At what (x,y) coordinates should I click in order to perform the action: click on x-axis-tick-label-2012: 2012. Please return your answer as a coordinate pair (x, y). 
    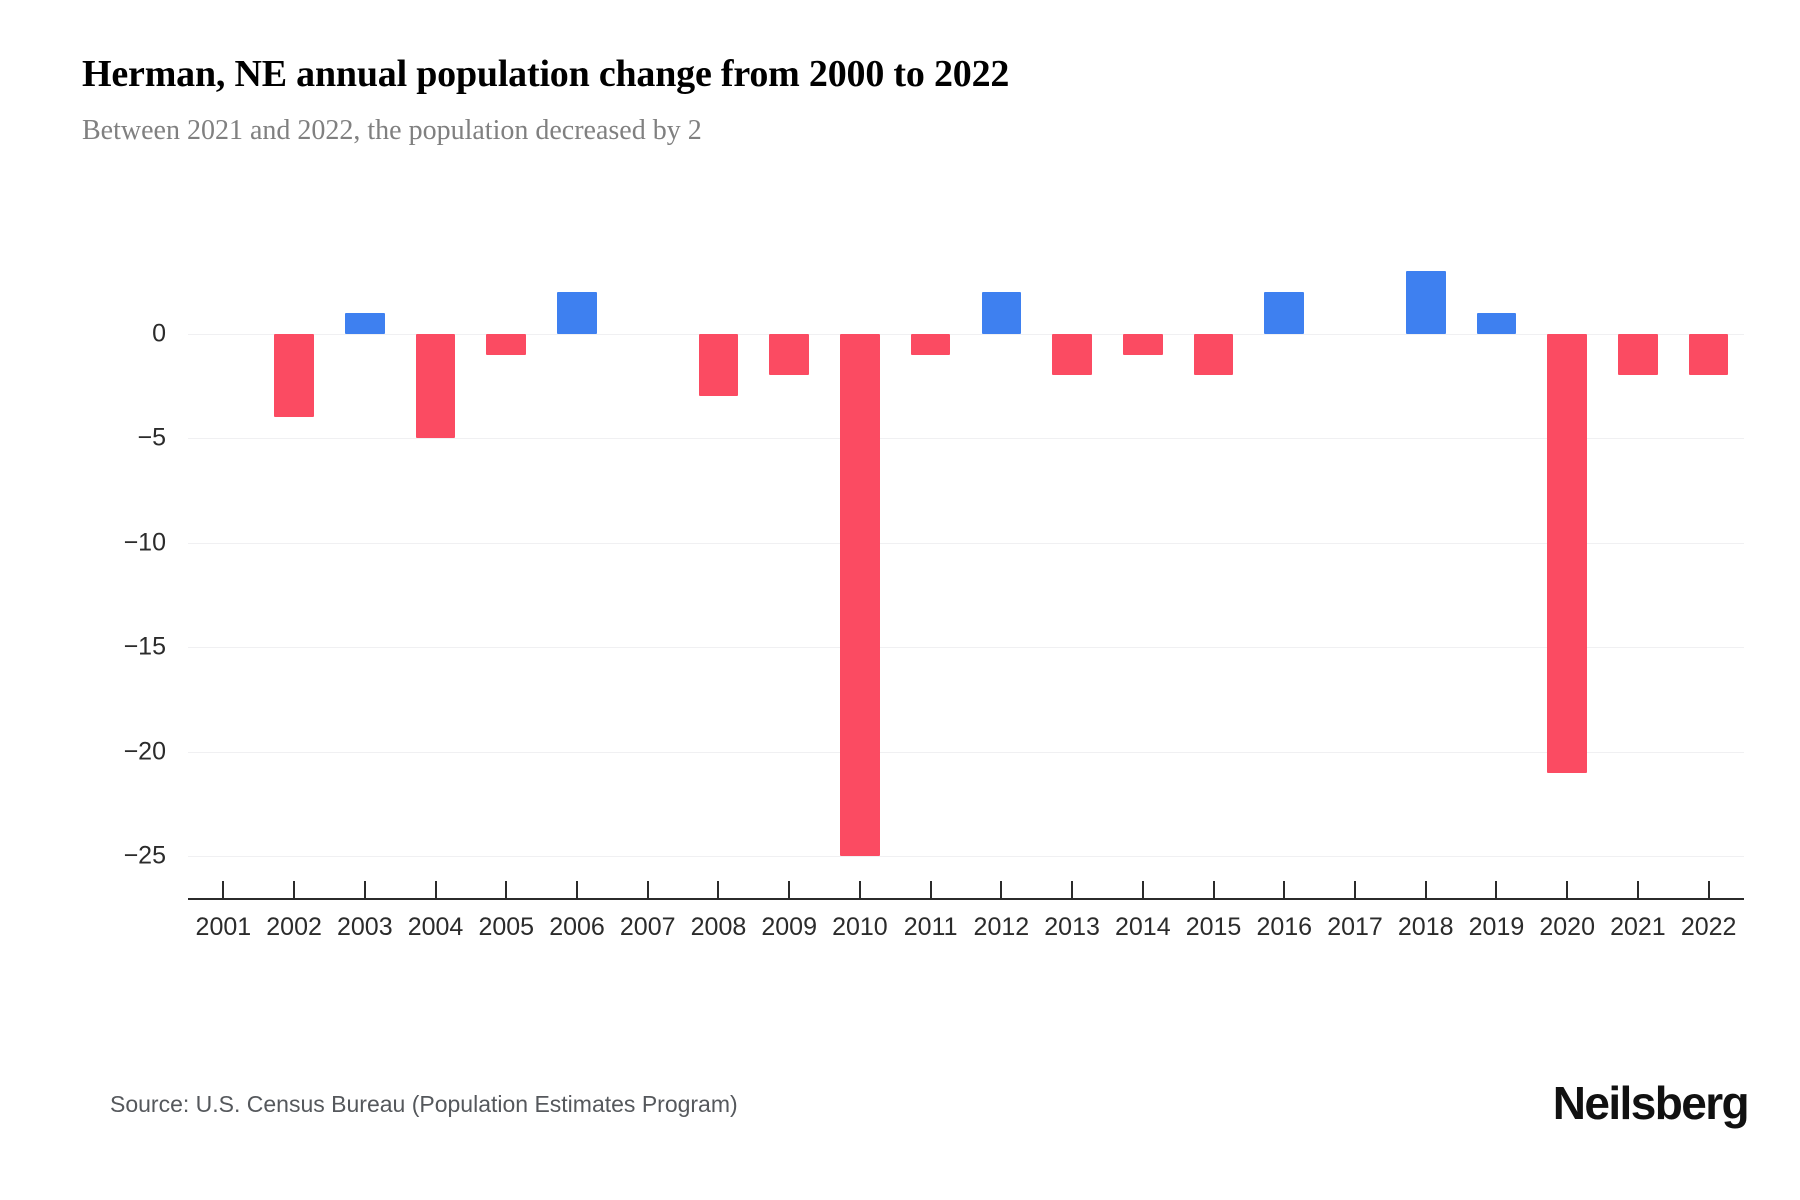
    Looking at the image, I should click on (1001, 927).